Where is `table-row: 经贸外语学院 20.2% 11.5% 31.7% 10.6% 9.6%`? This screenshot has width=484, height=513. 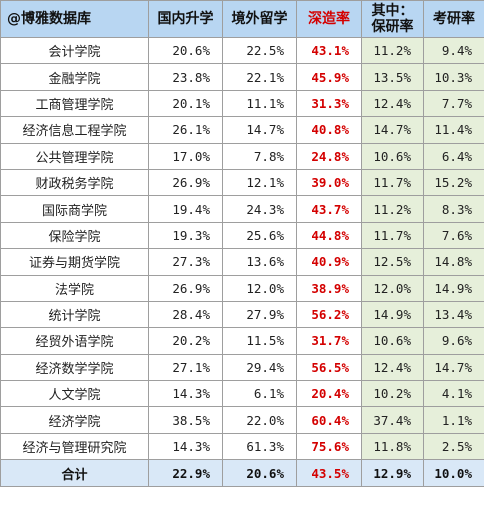 table-row: 经贸外语学院 20.2% 11.5% 31.7% 10.6% 9.6% is located at coordinates (242, 341).